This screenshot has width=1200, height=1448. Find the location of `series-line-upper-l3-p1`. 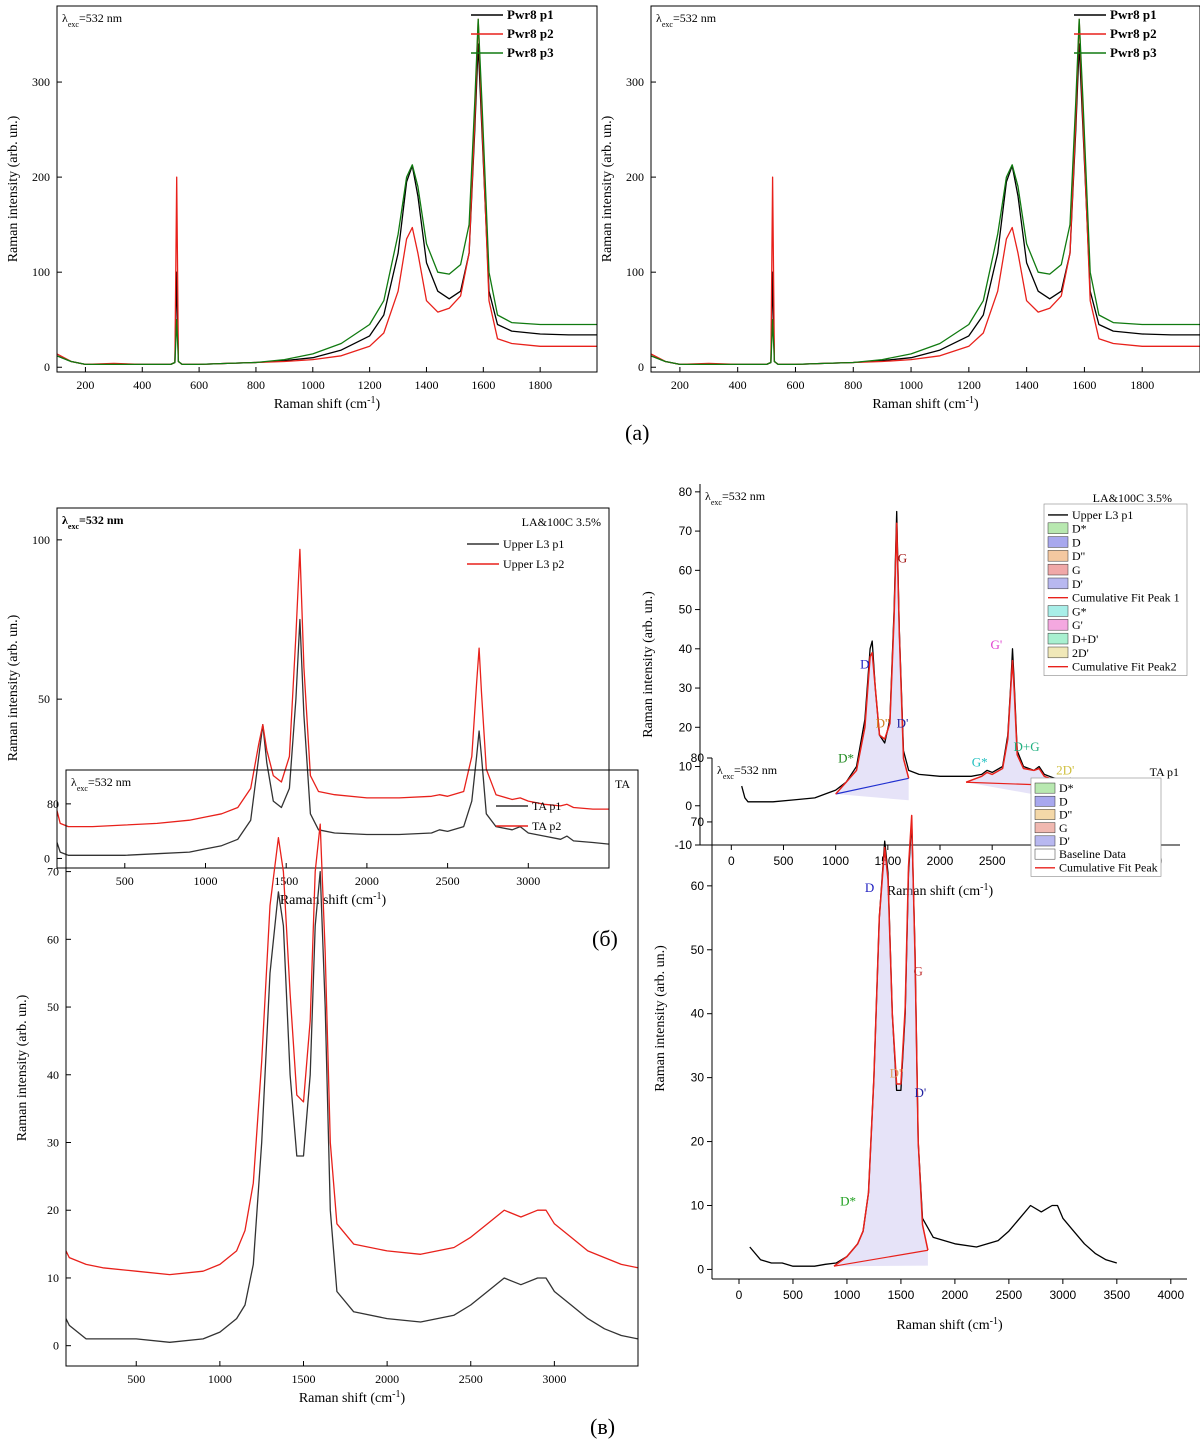

series-line-upper-l3-p1 is located at coordinates (919, 656).